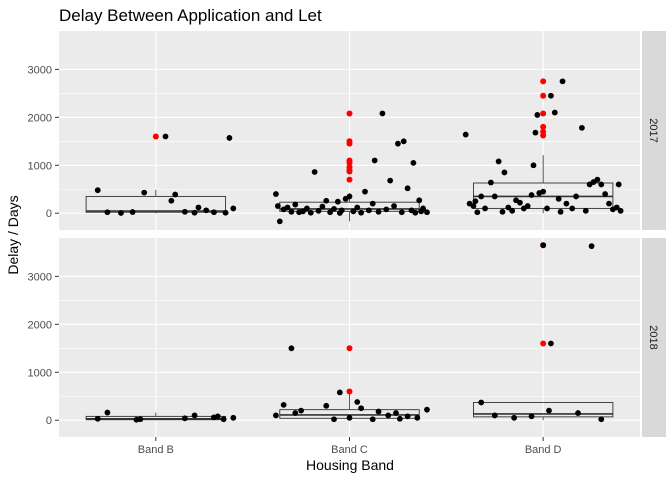  Describe the element at coordinates (40, 373) in the screenshot. I see `y-tick-label: 1000` at that location.